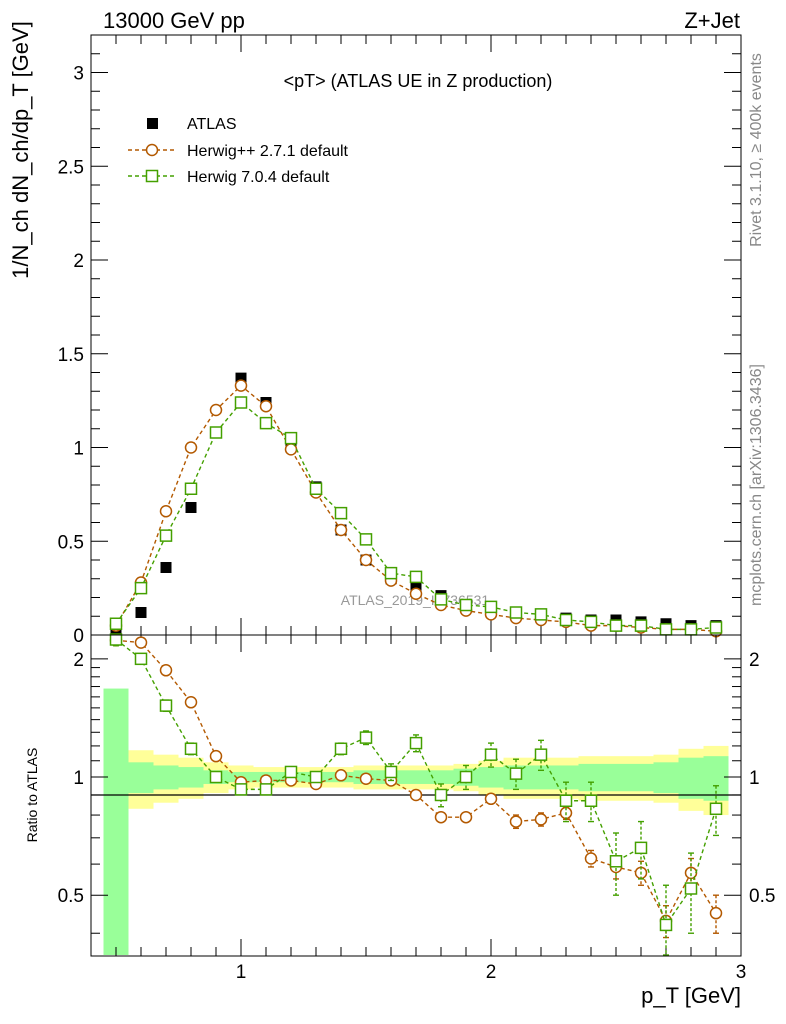 This screenshot has height=1024, width=786. I want to click on main-y-tick-label: 0, so click(78, 636).